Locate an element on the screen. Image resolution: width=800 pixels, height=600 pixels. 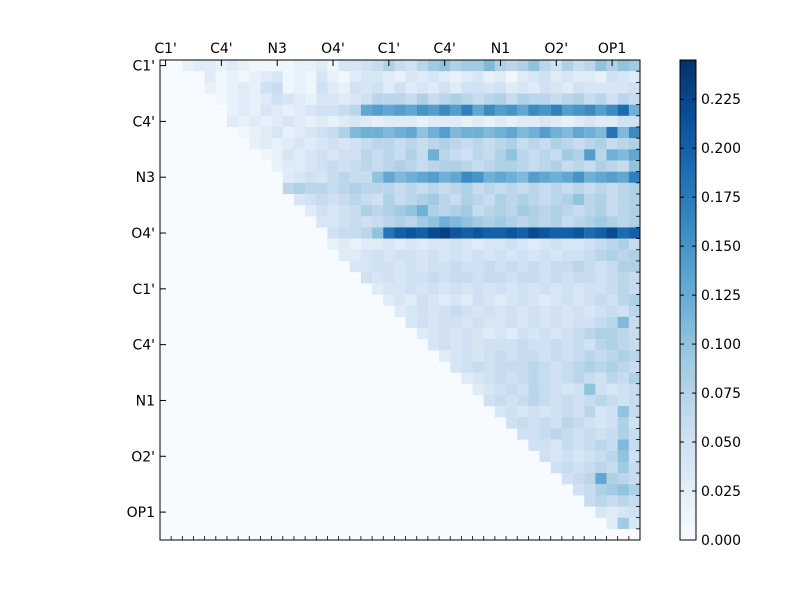
colorbar-tick-label: 0.150 is located at coordinates (721, 247).